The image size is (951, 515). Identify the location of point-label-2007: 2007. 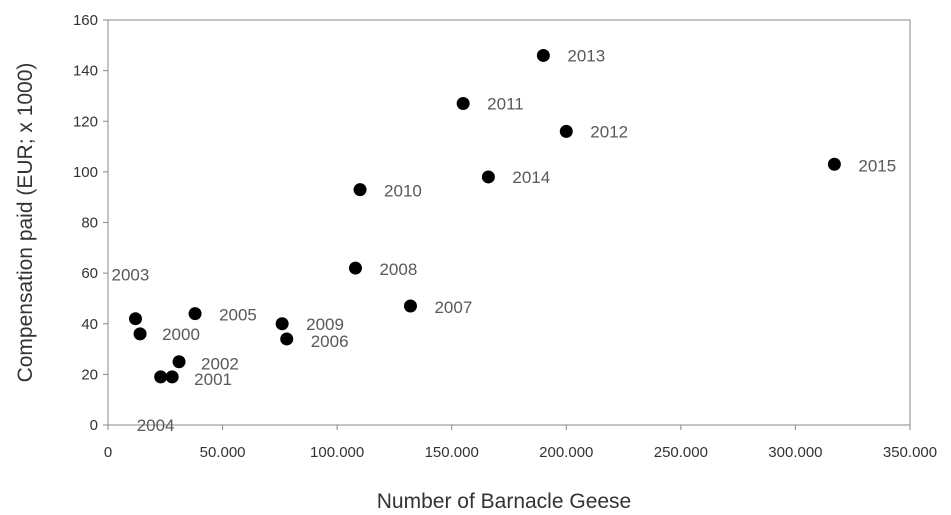
(453, 307).